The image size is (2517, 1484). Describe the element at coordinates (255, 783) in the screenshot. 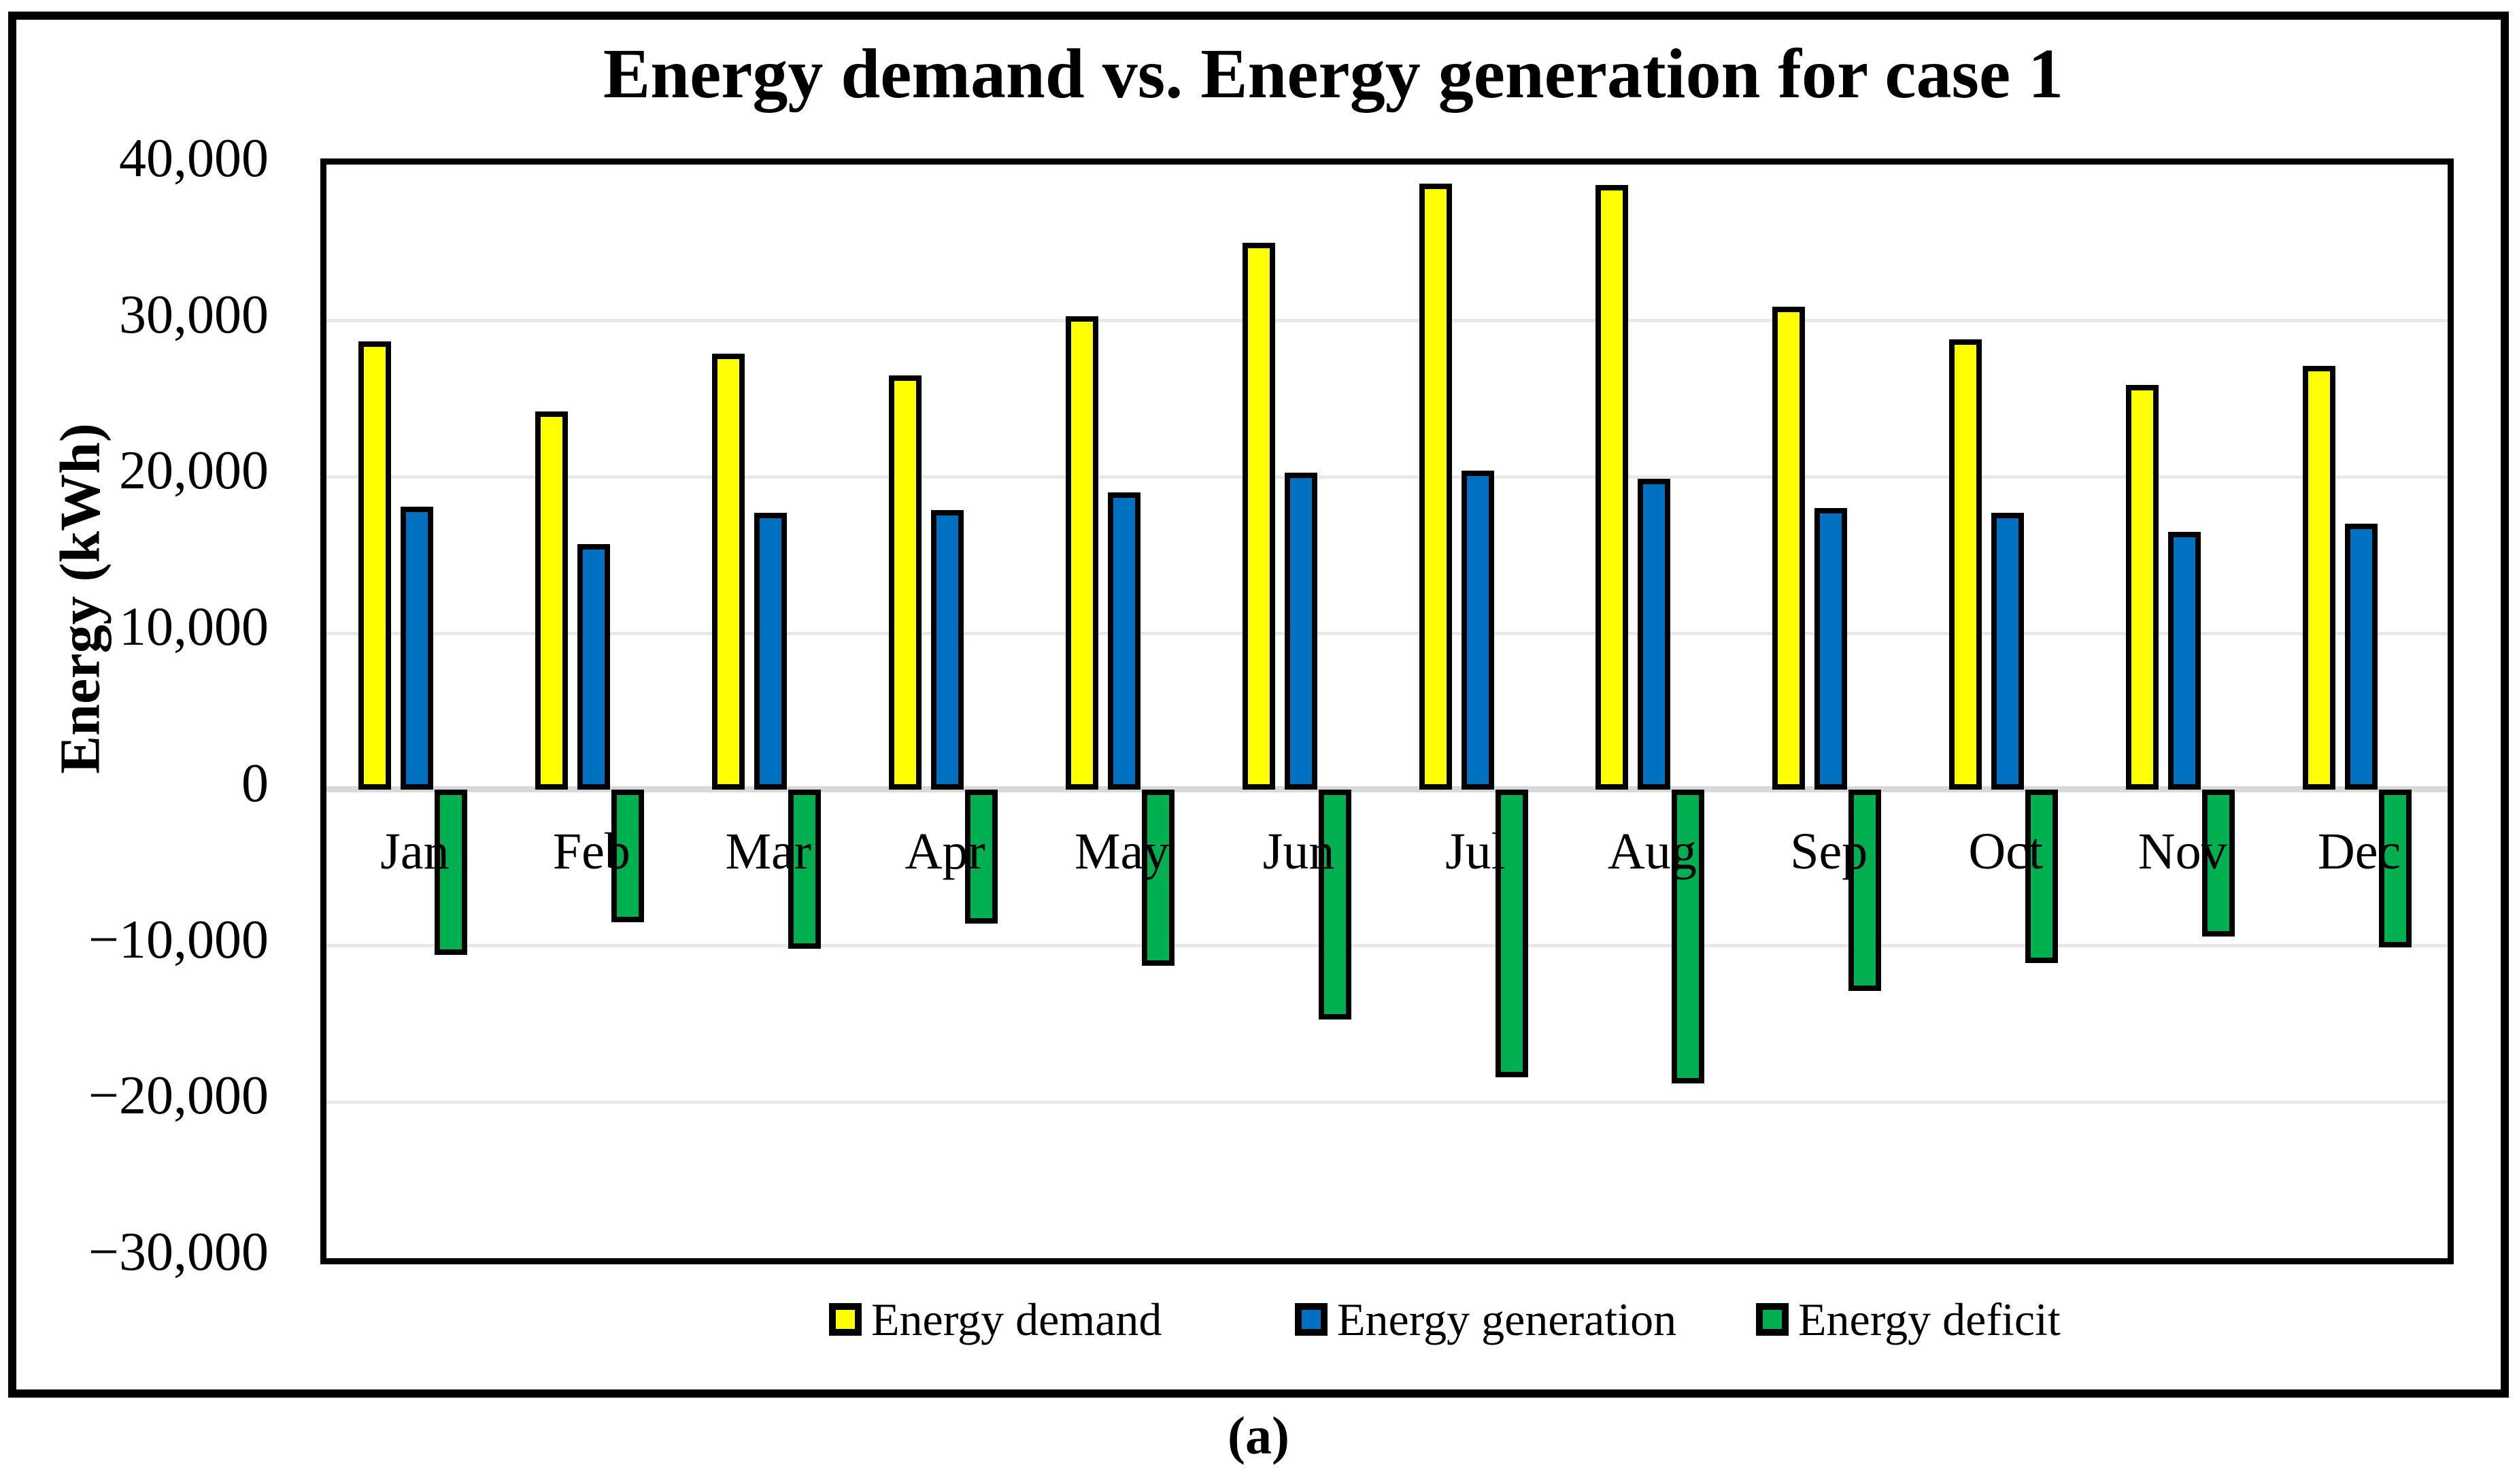

I see `y-tick-label-0: 0` at that location.